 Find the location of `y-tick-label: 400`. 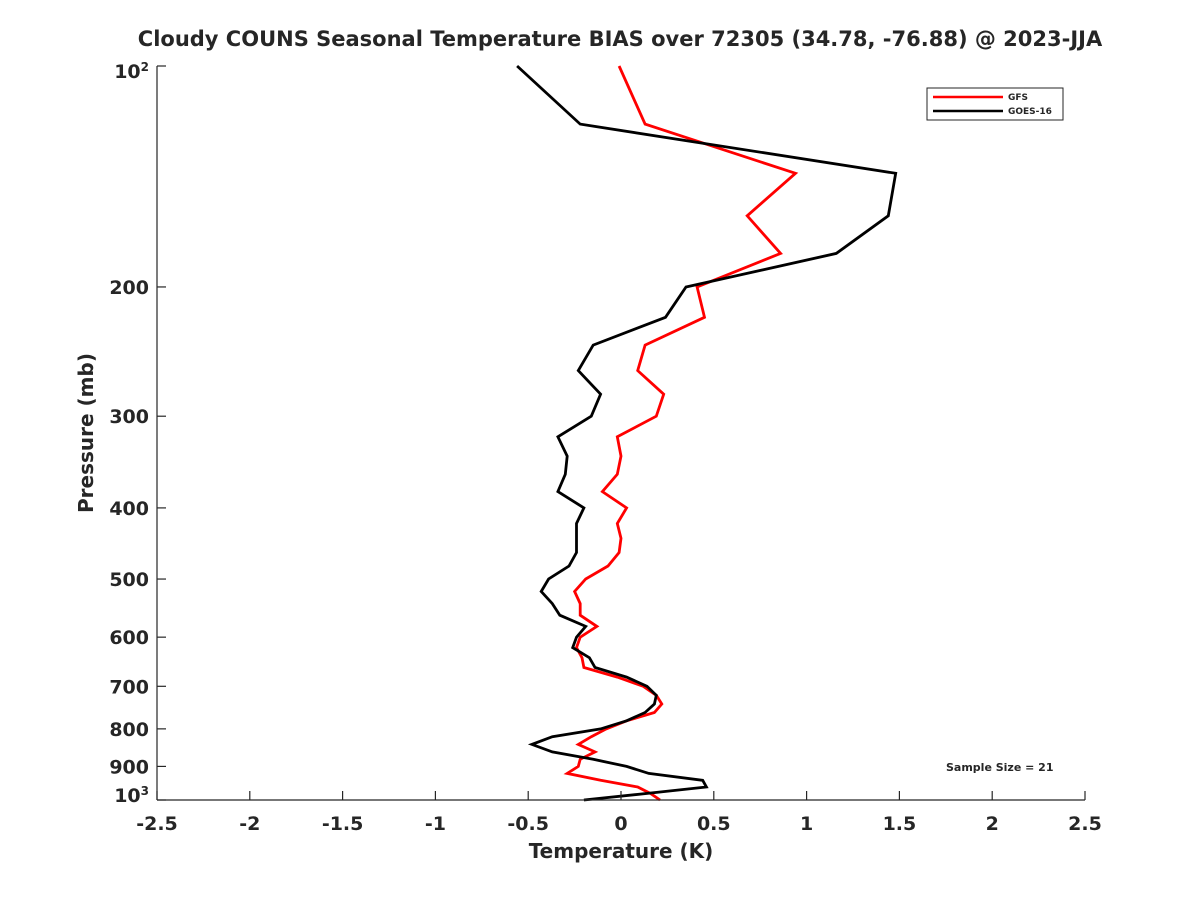

y-tick-label: 400 is located at coordinates (129, 509).